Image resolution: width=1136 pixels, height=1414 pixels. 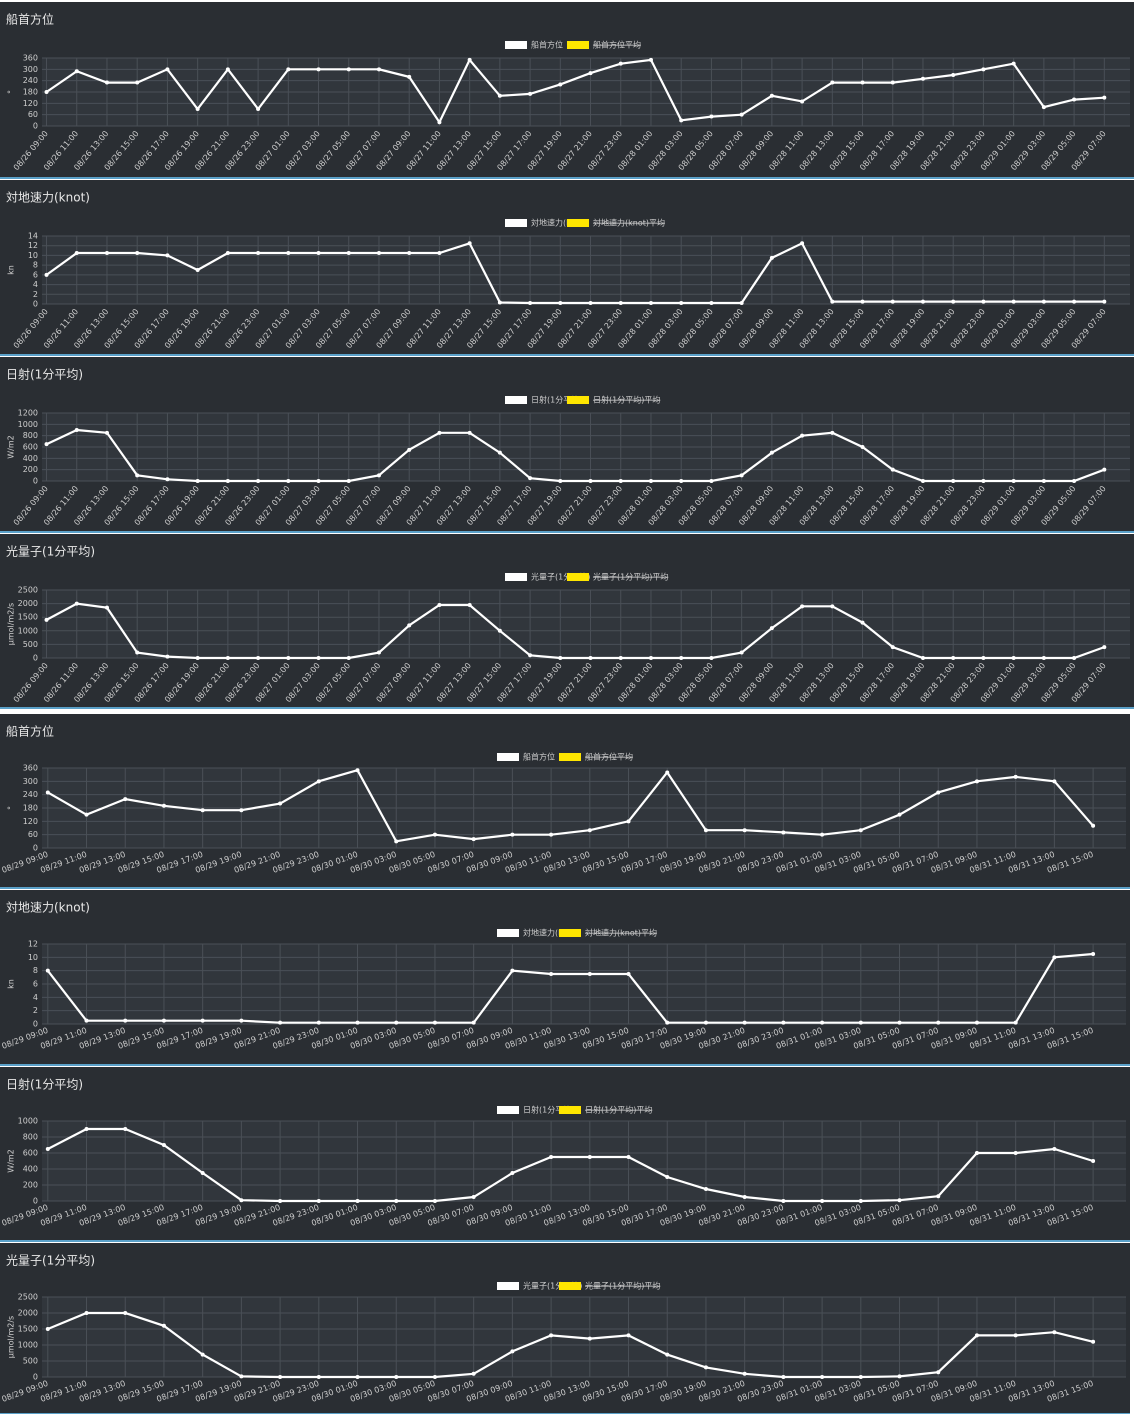 What do you see at coordinates (30, 69) in the screenshot?
I see `y-tick-label: 300` at bounding box center [30, 69].